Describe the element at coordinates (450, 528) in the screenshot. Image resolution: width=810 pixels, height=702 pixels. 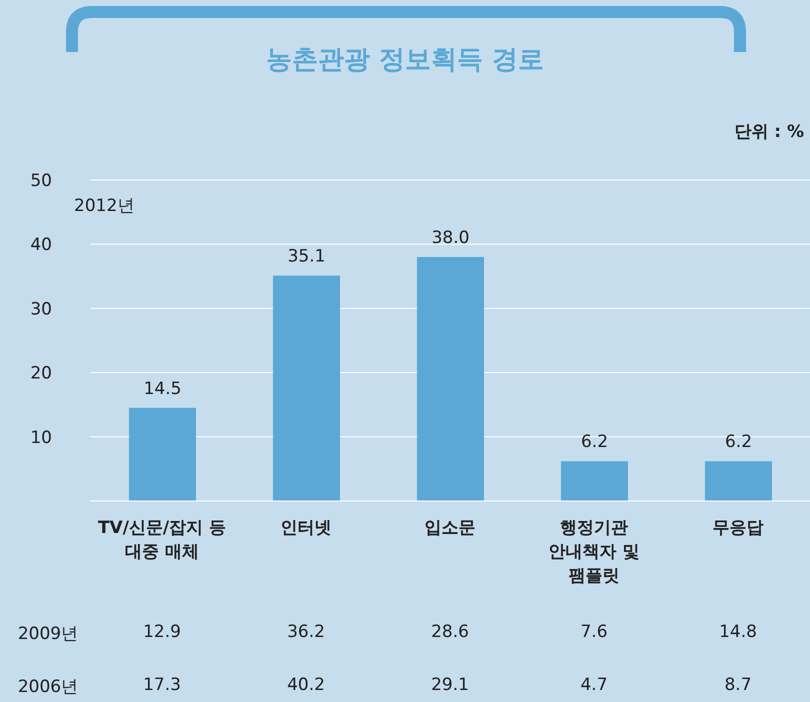
I see `x-tick-label: 입소문` at that location.